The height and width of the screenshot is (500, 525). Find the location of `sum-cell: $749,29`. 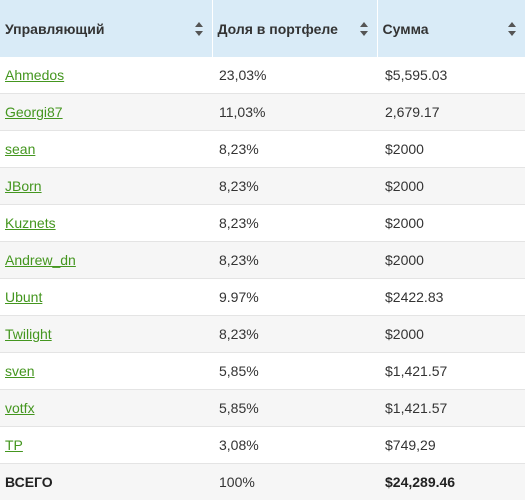

sum-cell: $749,29 is located at coordinates (451, 445).